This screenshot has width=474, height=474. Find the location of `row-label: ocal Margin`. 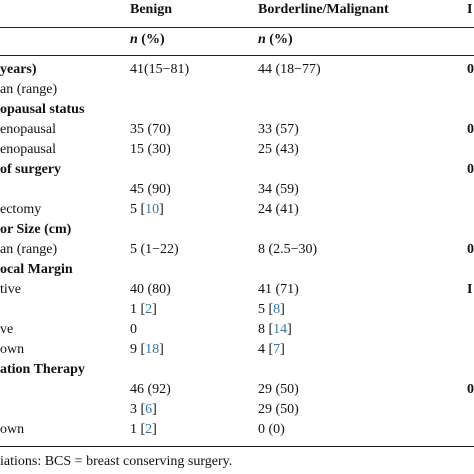

row-label: ocal Margin is located at coordinates (36, 269).